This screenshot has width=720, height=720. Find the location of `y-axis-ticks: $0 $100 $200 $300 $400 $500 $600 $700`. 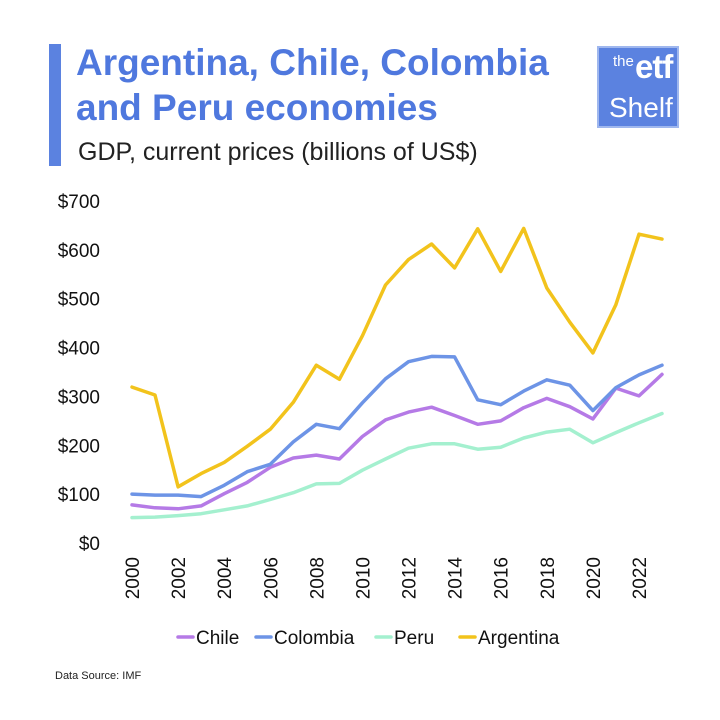

y-axis-ticks: $0 $100 $200 $300 $400 $500 $600 $700 is located at coordinates (79, 373).